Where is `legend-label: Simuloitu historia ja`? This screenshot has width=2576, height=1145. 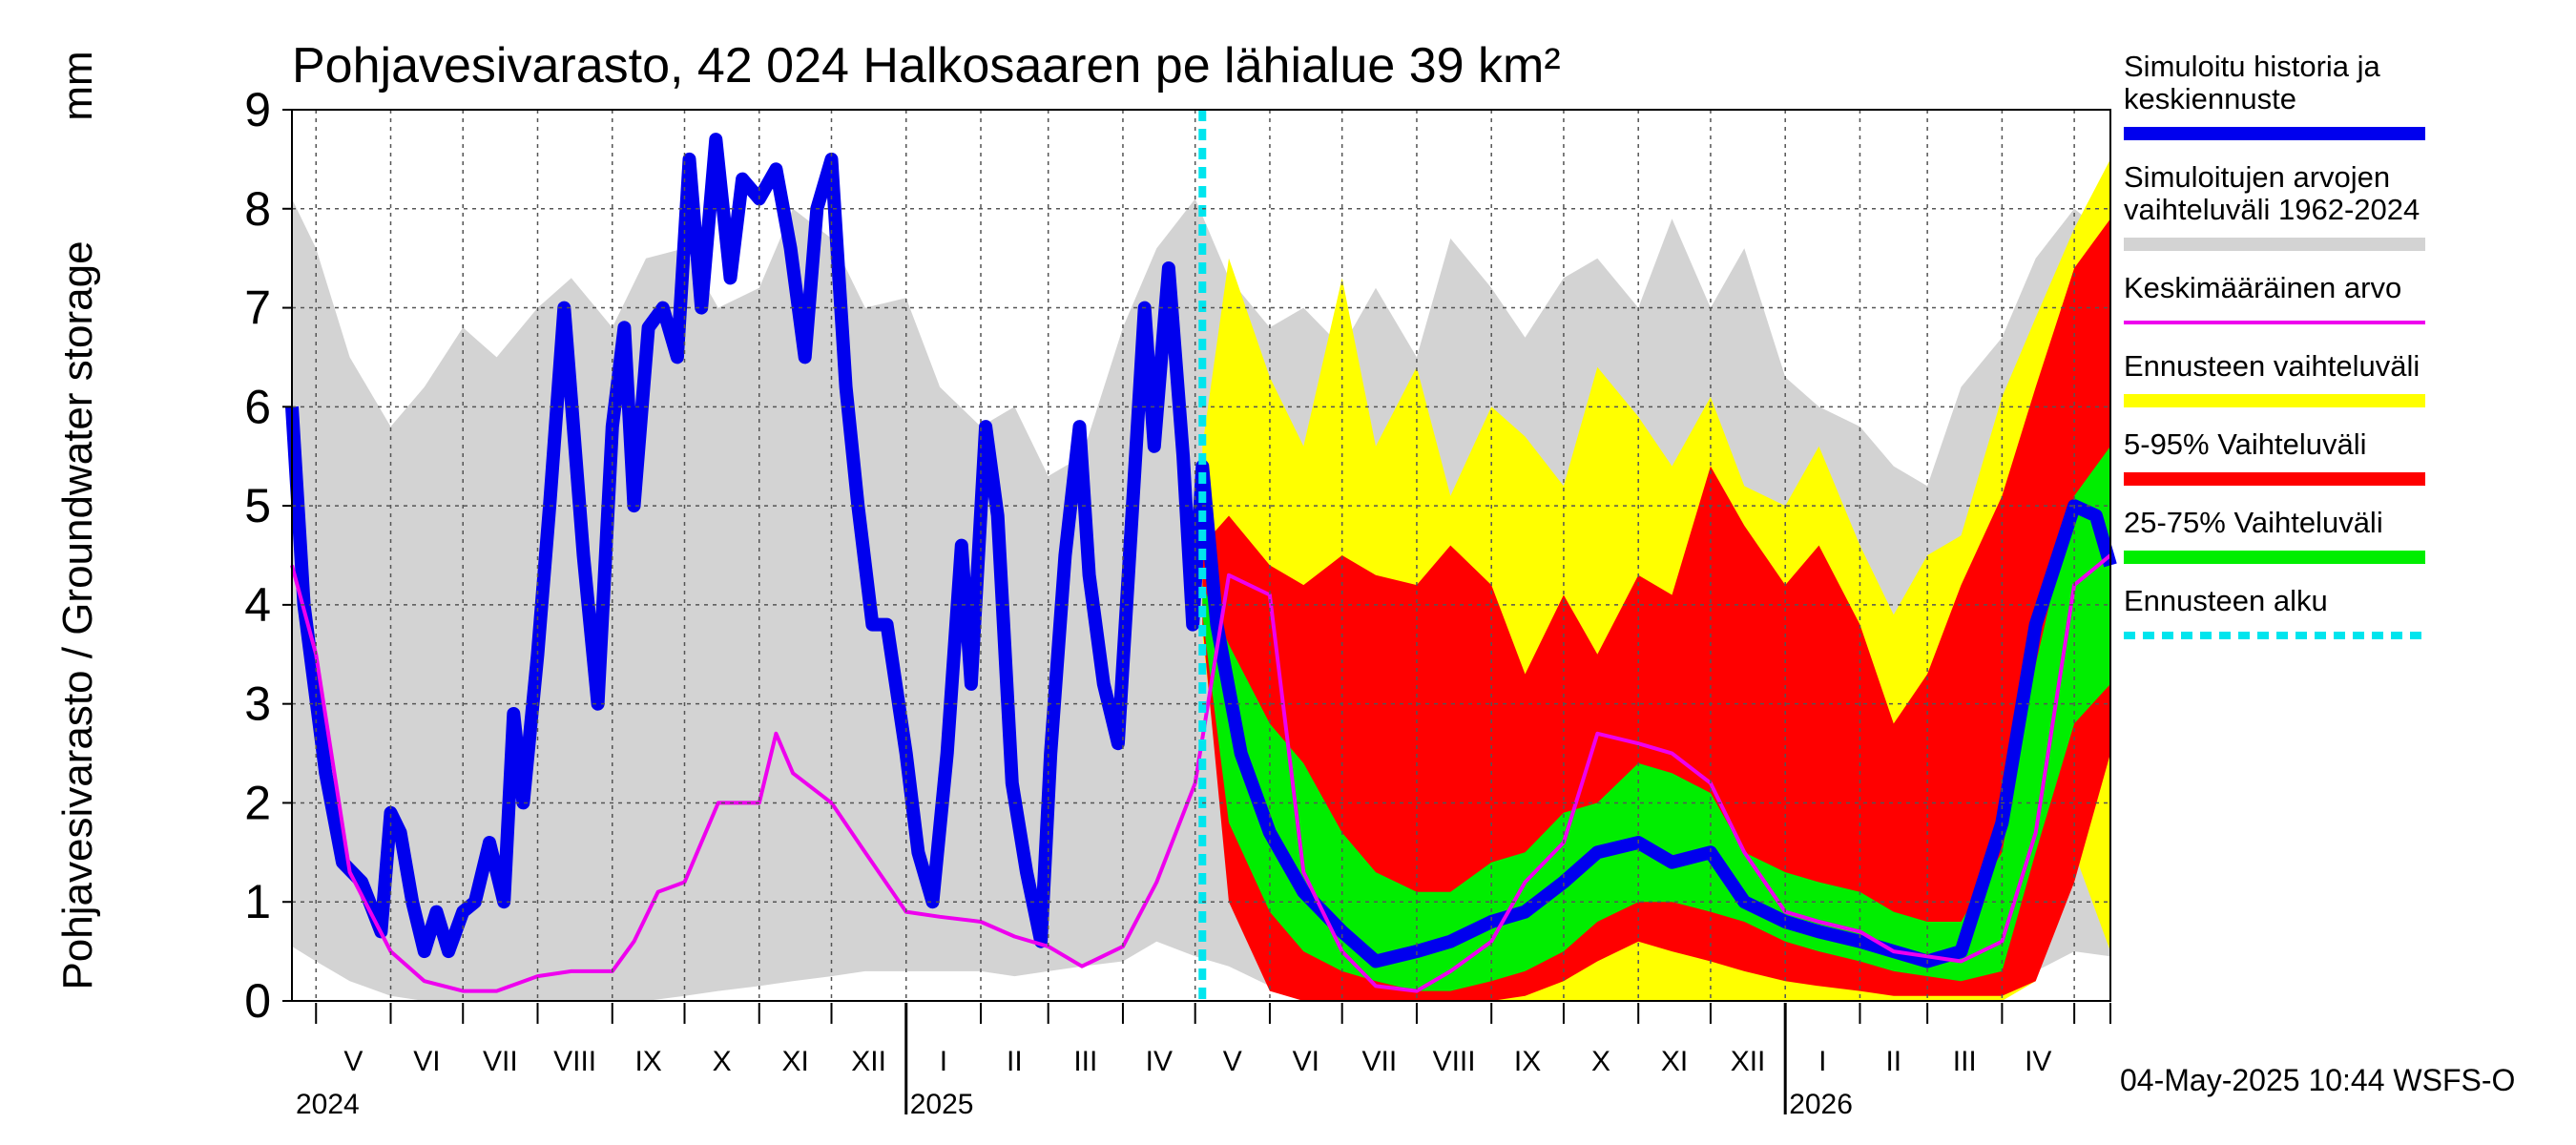 legend-label: Simuloitu historia ja is located at coordinates (2252, 66).